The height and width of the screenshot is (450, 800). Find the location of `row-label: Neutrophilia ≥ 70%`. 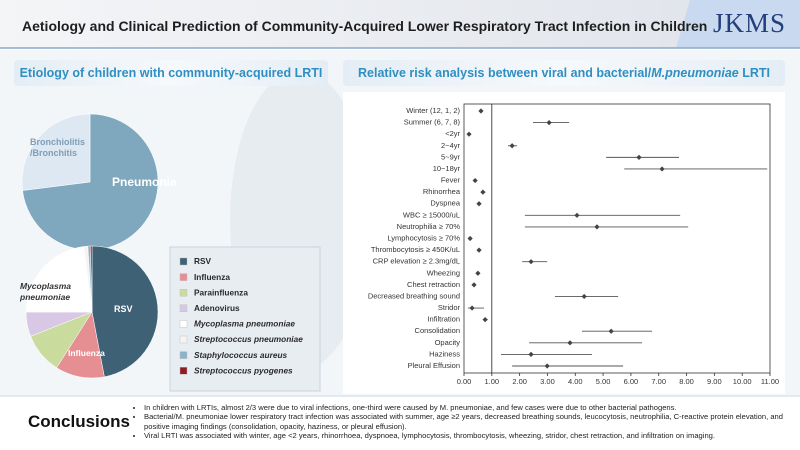

row-label: Neutrophilia ≥ 70% is located at coordinates (429, 226).